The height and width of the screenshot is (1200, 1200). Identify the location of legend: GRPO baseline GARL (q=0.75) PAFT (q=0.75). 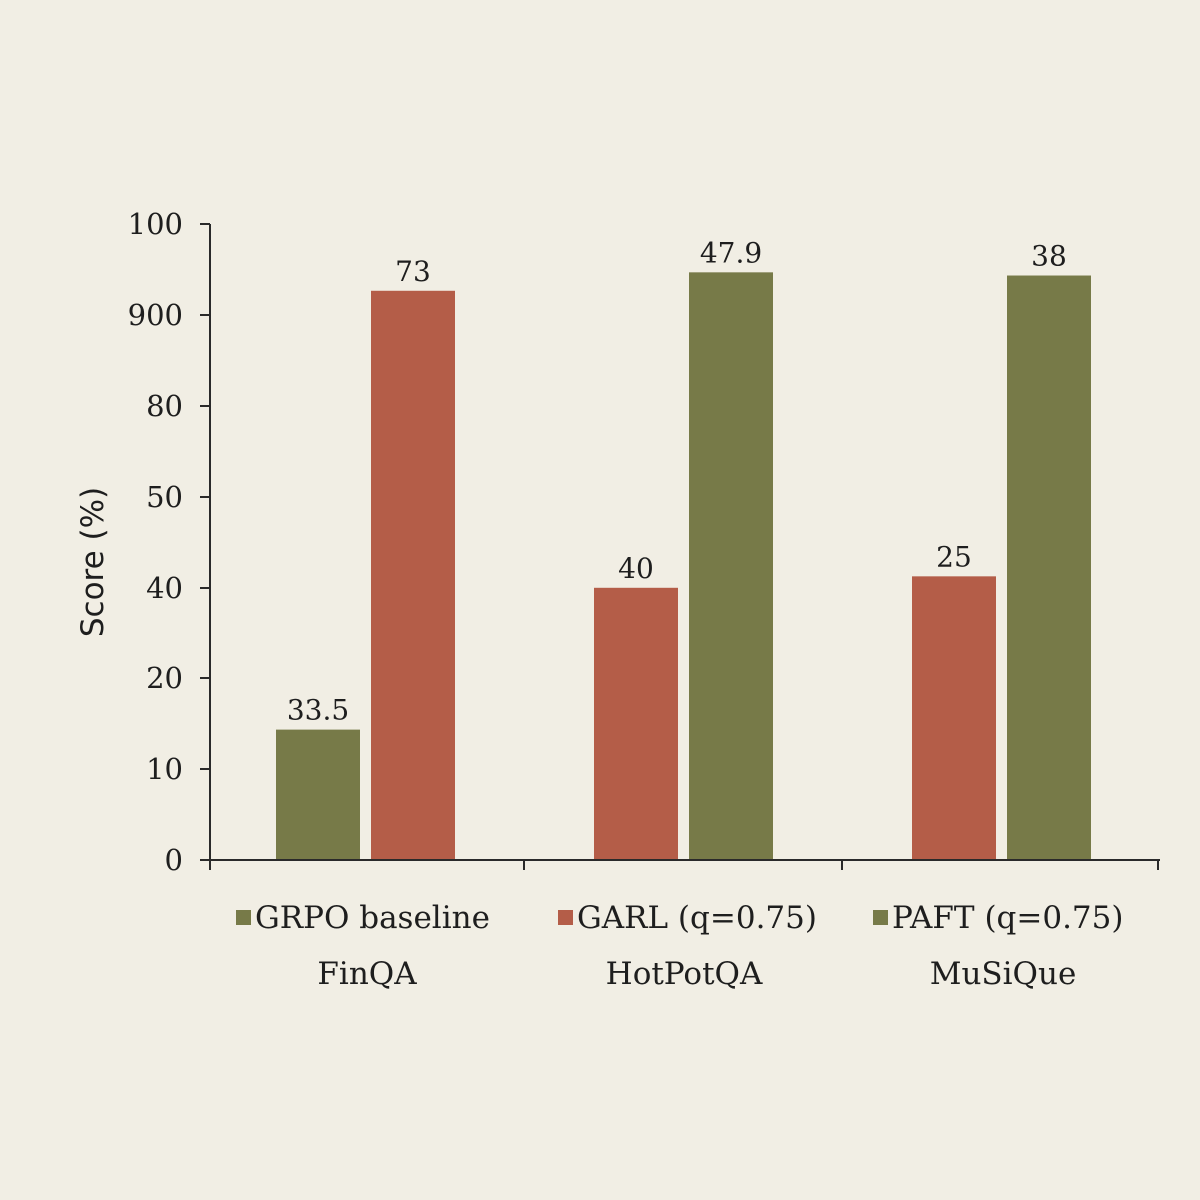
(679, 918).